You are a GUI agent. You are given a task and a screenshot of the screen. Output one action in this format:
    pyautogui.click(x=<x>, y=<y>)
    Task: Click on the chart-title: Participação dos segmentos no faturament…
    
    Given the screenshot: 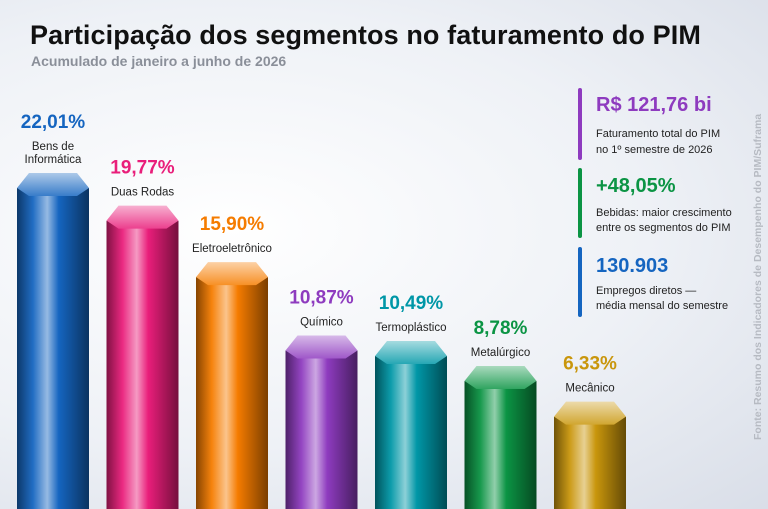 What is the action you would take?
    pyautogui.click(x=365, y=35)
    